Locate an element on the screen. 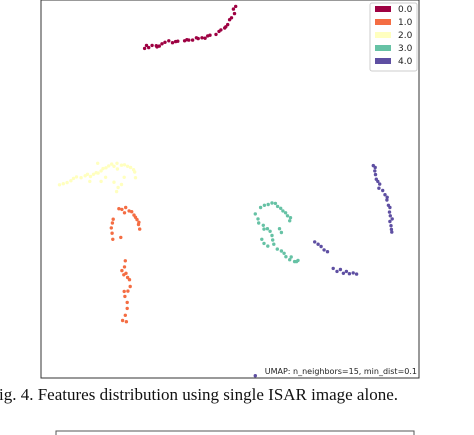 This screenshot has width=474, height=435. point-series-3.0-22 is located at coordinates (277, 249).